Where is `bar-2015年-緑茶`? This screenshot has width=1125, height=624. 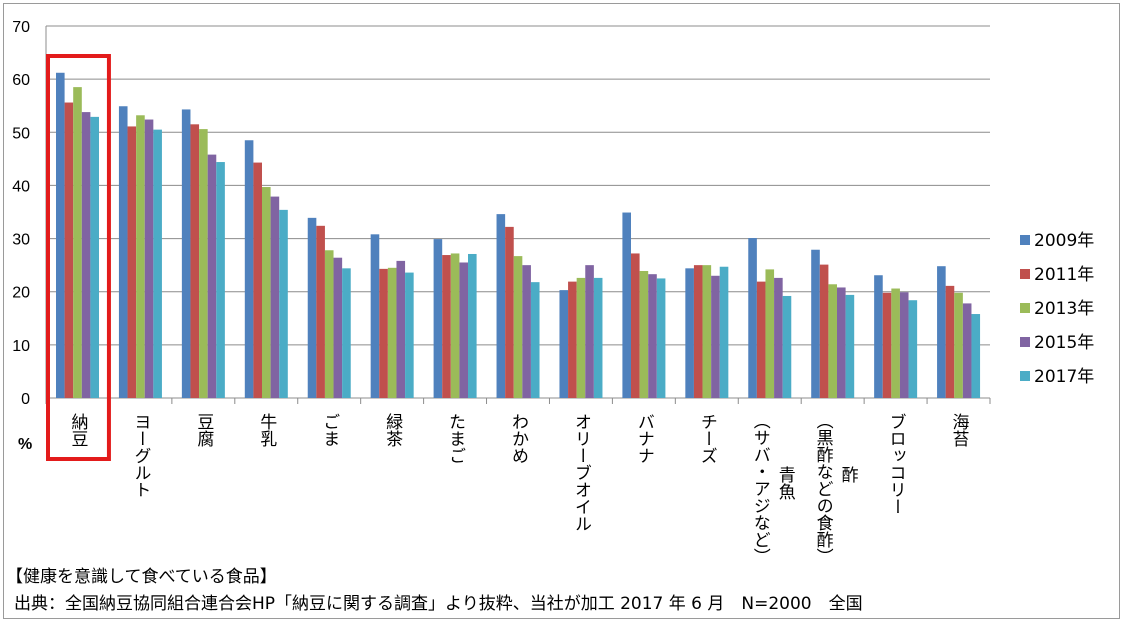 bar-2015年-緑茶 is located at coordinates (401, 329).